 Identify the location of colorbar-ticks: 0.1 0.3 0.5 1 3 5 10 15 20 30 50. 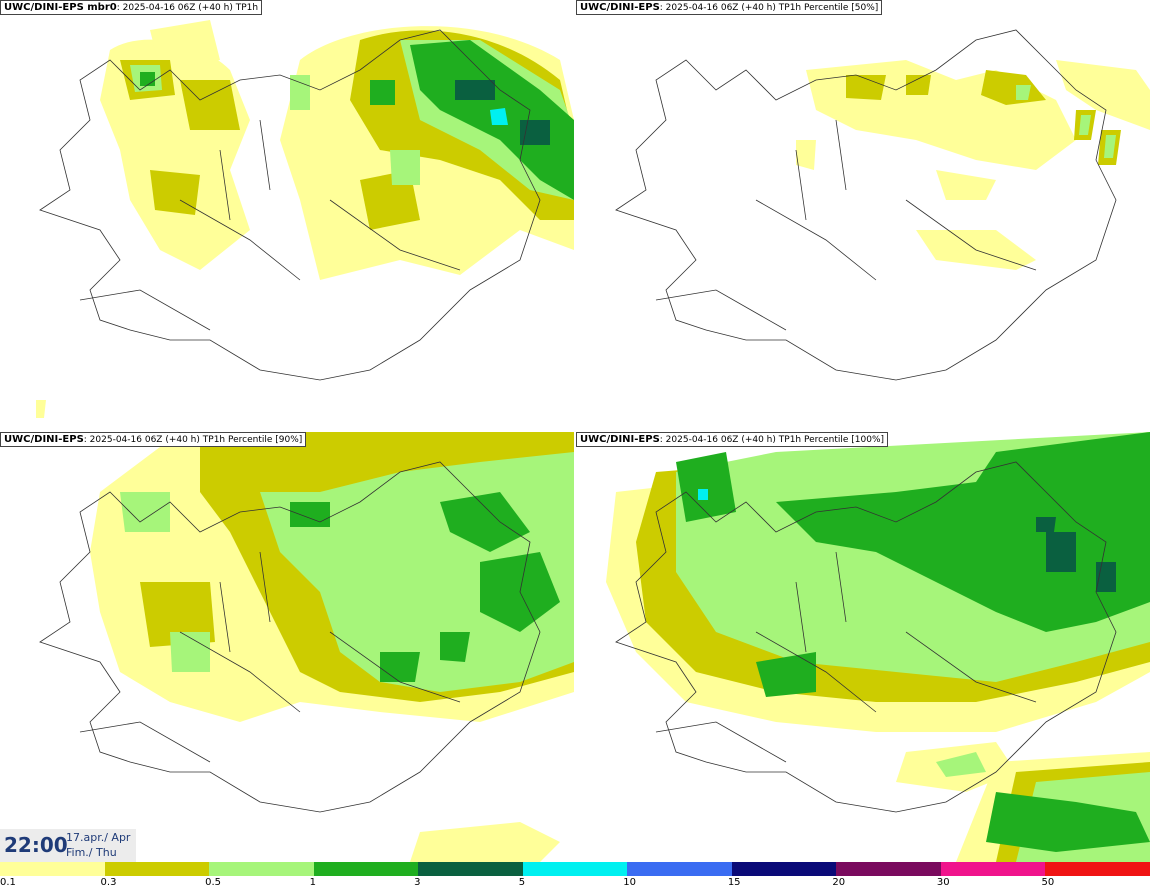
(575, 884).